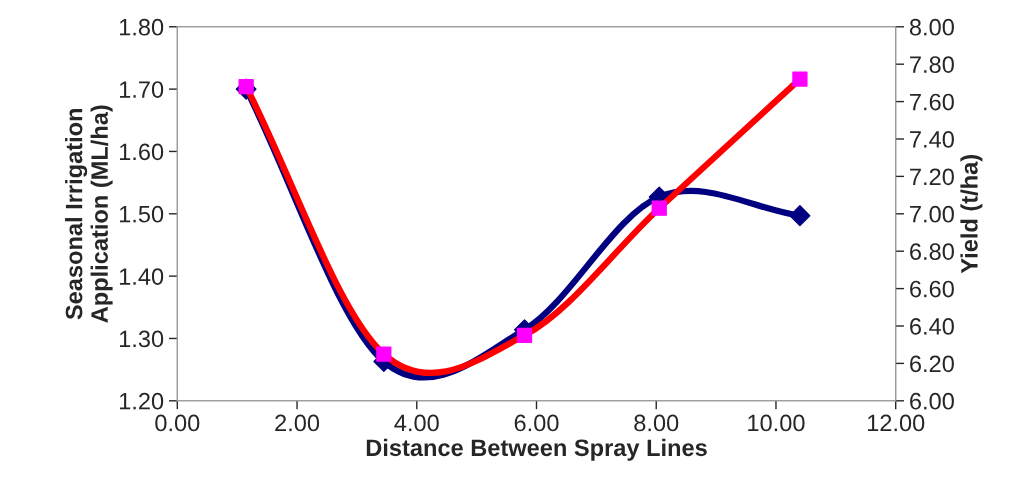 Image resolution: width=1019 pixels, height=487 pixels. What do you see at coordinates (932, 214) in the screenshot?
I see `y2-tick-label: 7.00` at bounding box center [932, 214].